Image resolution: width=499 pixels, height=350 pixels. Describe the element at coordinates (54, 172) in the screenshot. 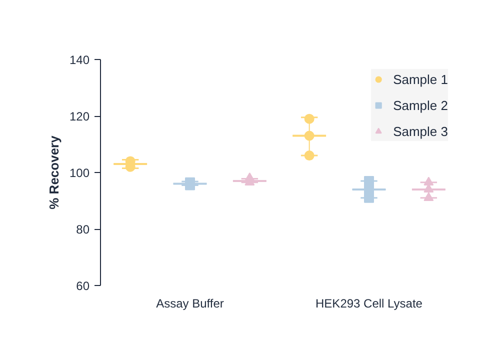

I see `y-axis-title: % Recovery` at that location.